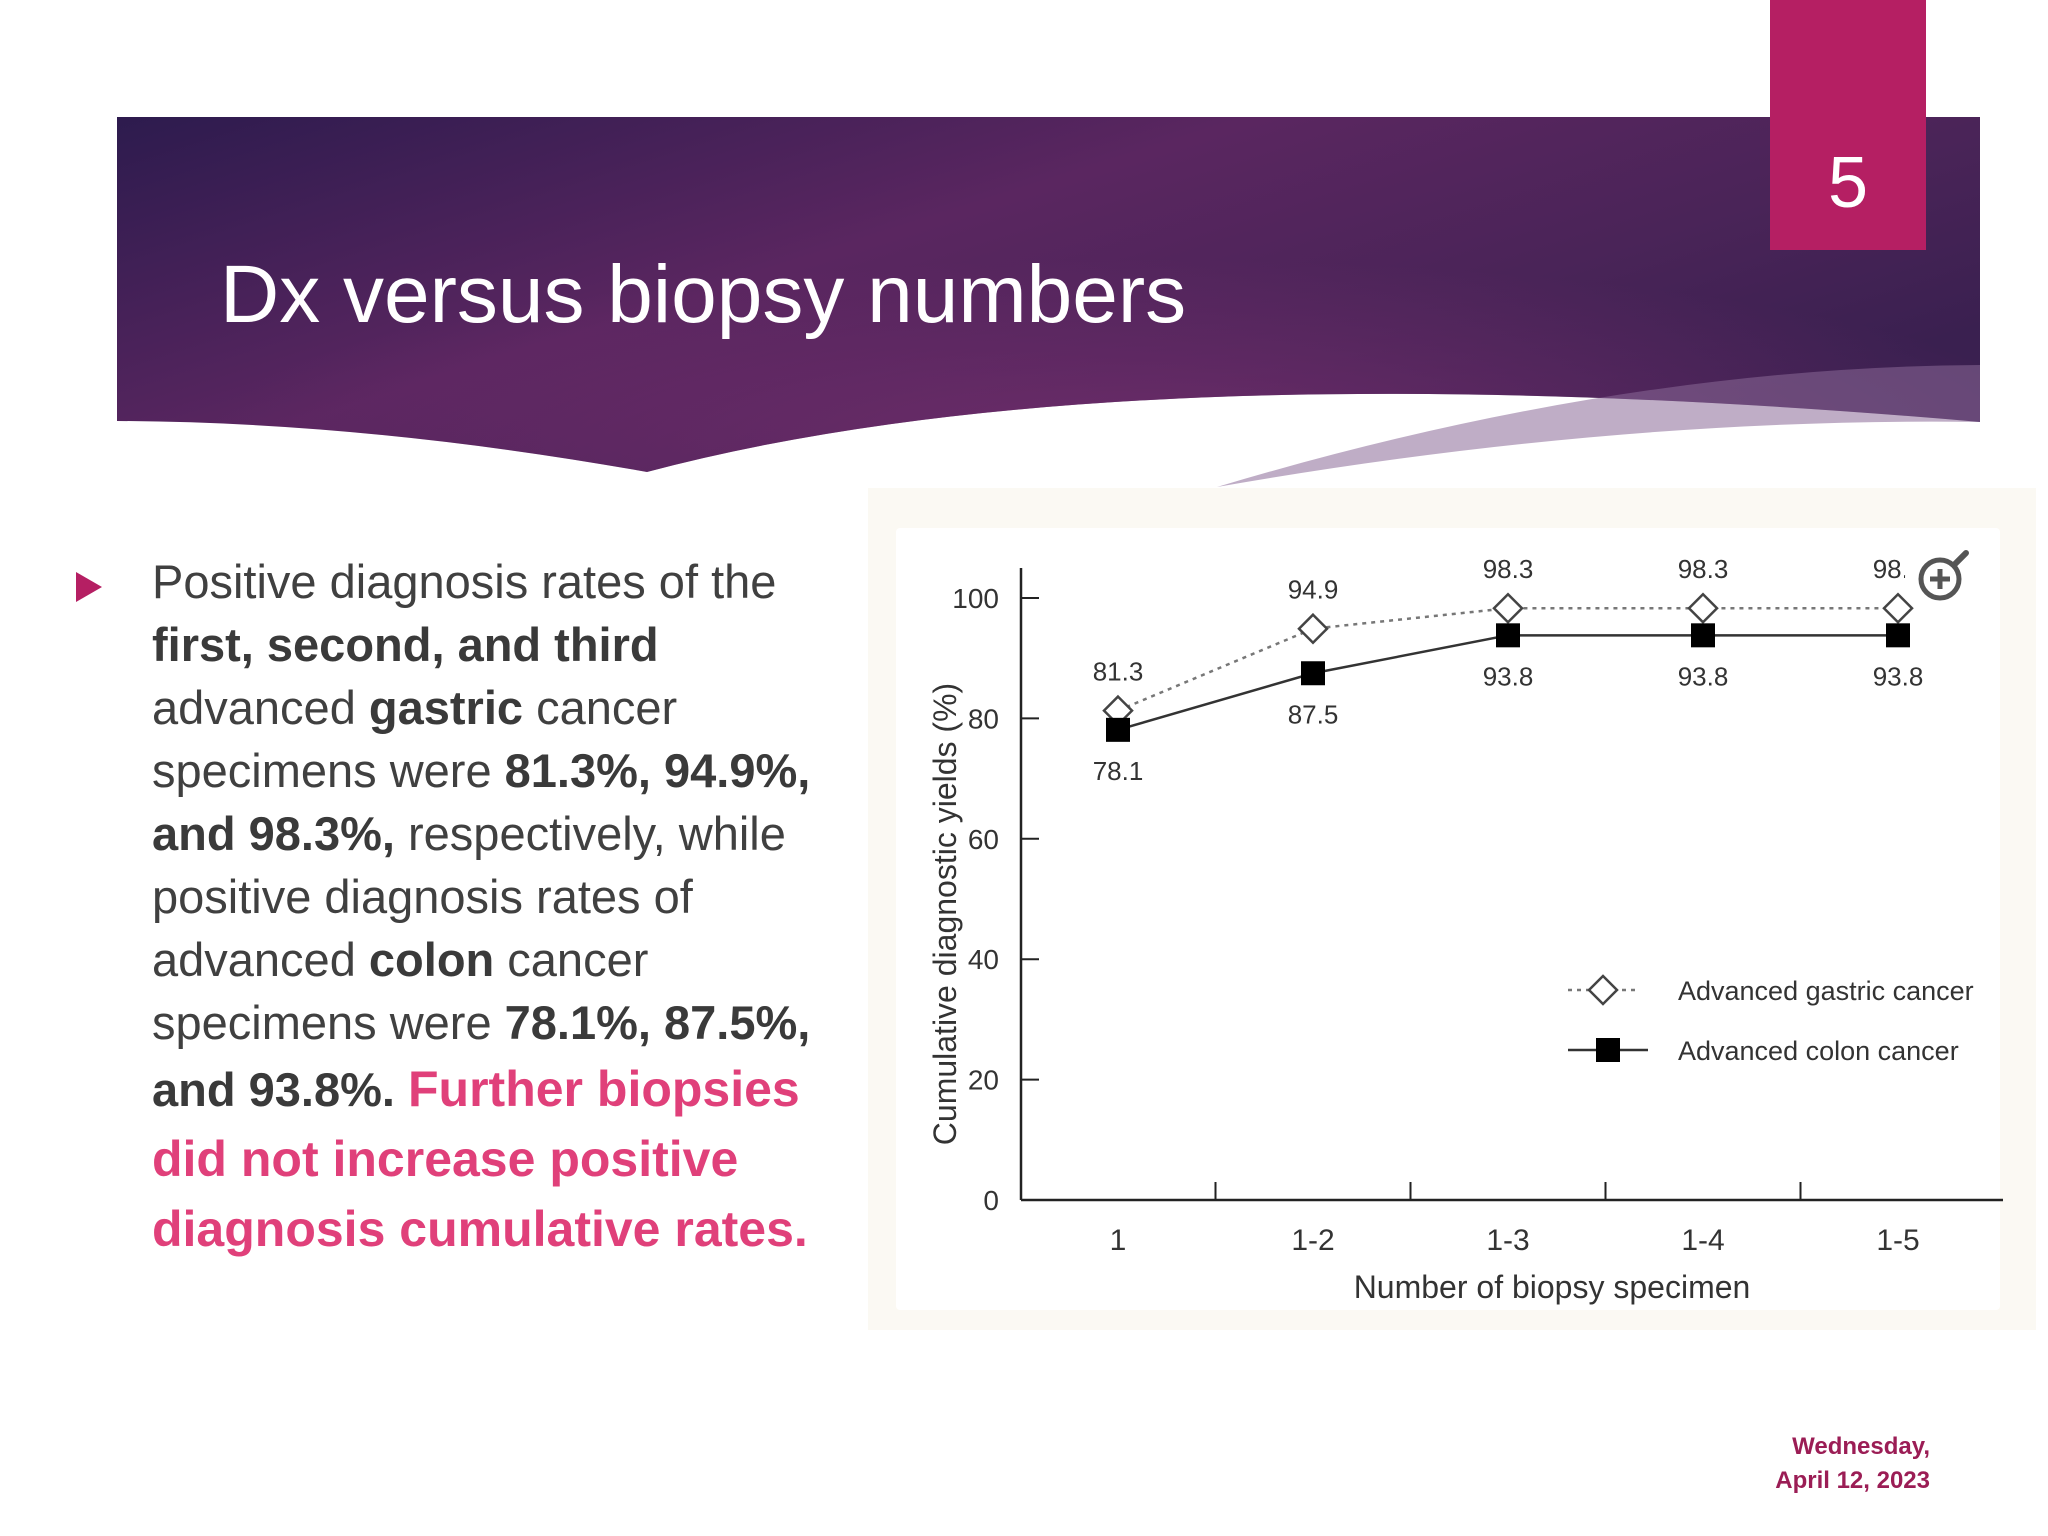 The width and height of the screenshot is (2048, 1536). What do you see at coordinates (1552, 1287) in the screenshot?
I see `x-axis-title: Number of biopsy specimen` at bounding box center [1552, 1287].